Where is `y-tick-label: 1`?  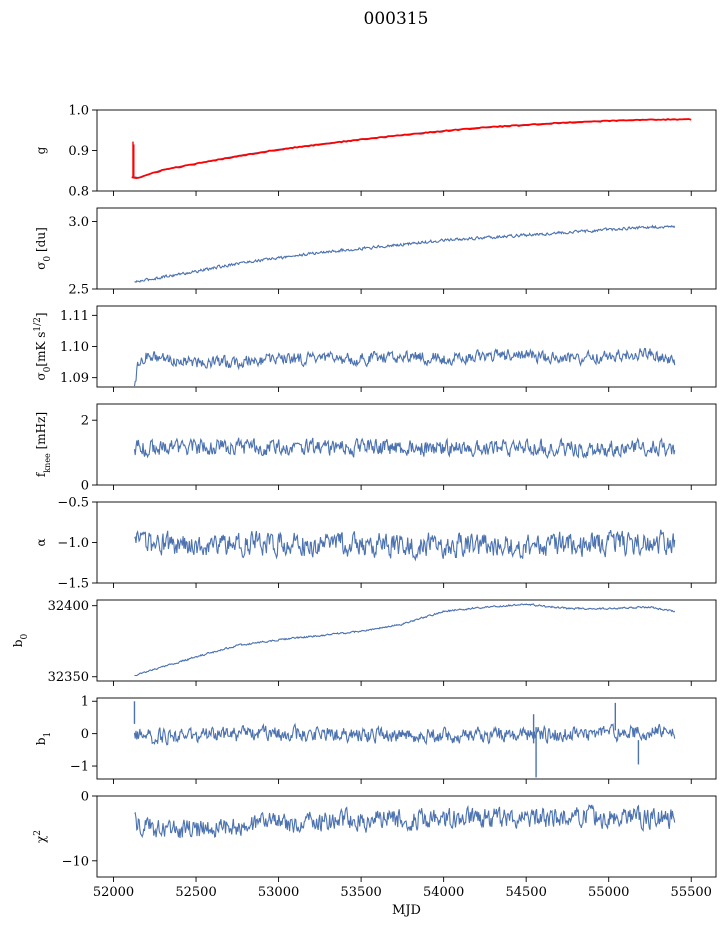
y-tick-label: 1 is located at coordinates (85, 702).